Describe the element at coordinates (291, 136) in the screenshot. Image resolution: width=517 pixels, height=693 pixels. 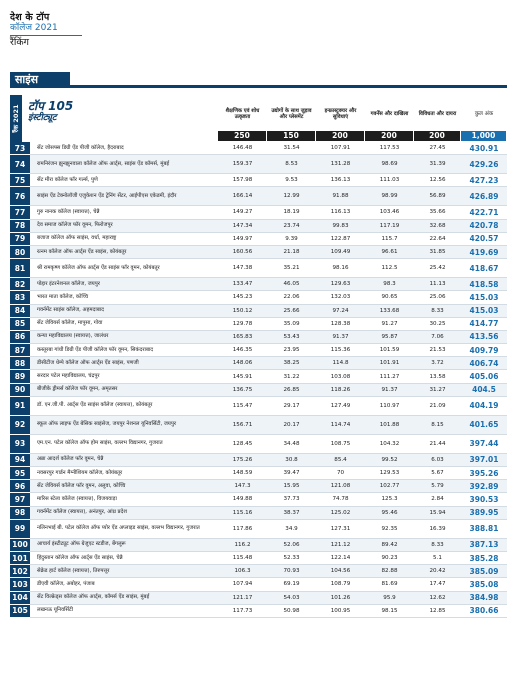
I see `max-score-industry: 150` at that location.